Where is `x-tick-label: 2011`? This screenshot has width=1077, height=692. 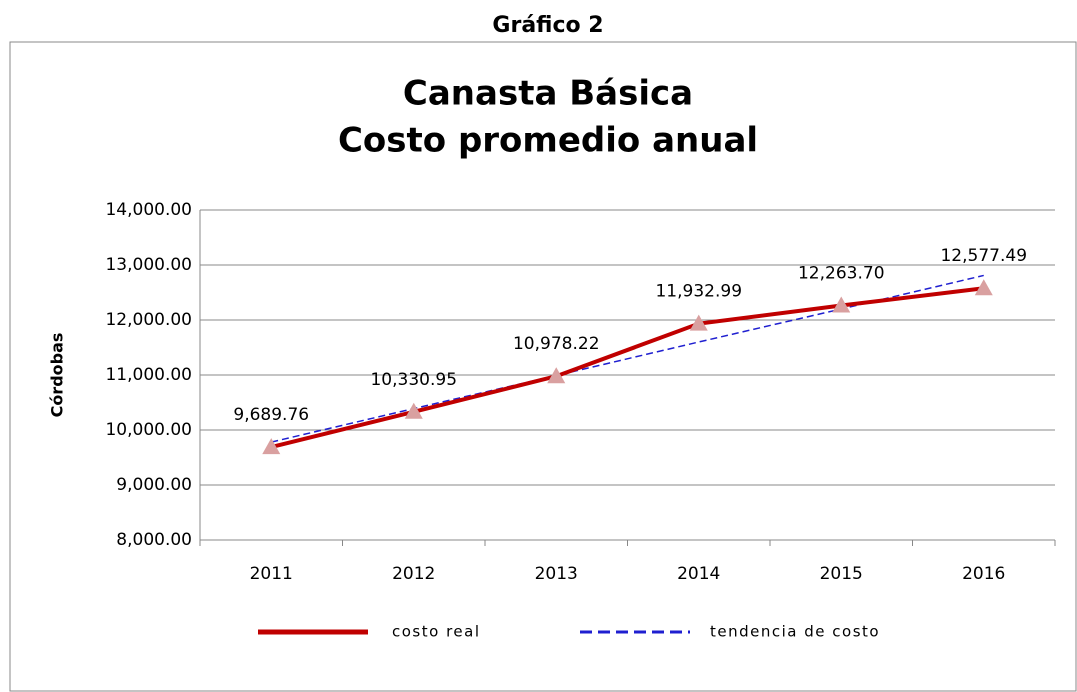
x-tick-label: 2011 is located at coordinates (271, 574).